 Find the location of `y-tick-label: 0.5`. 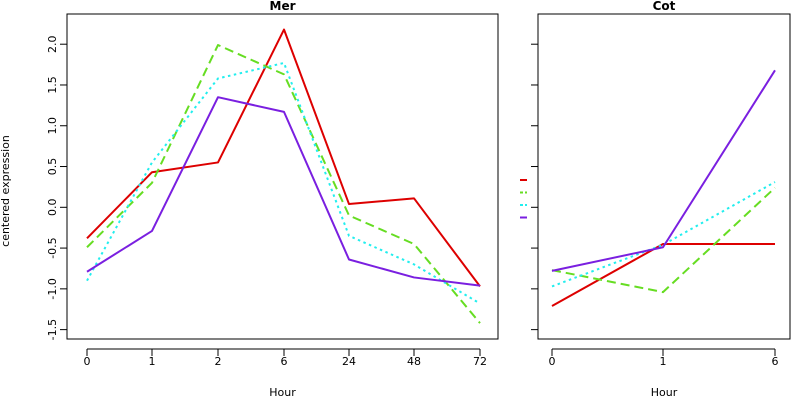

y-tick-label: 0.5 is located at coordinates (52, 167).